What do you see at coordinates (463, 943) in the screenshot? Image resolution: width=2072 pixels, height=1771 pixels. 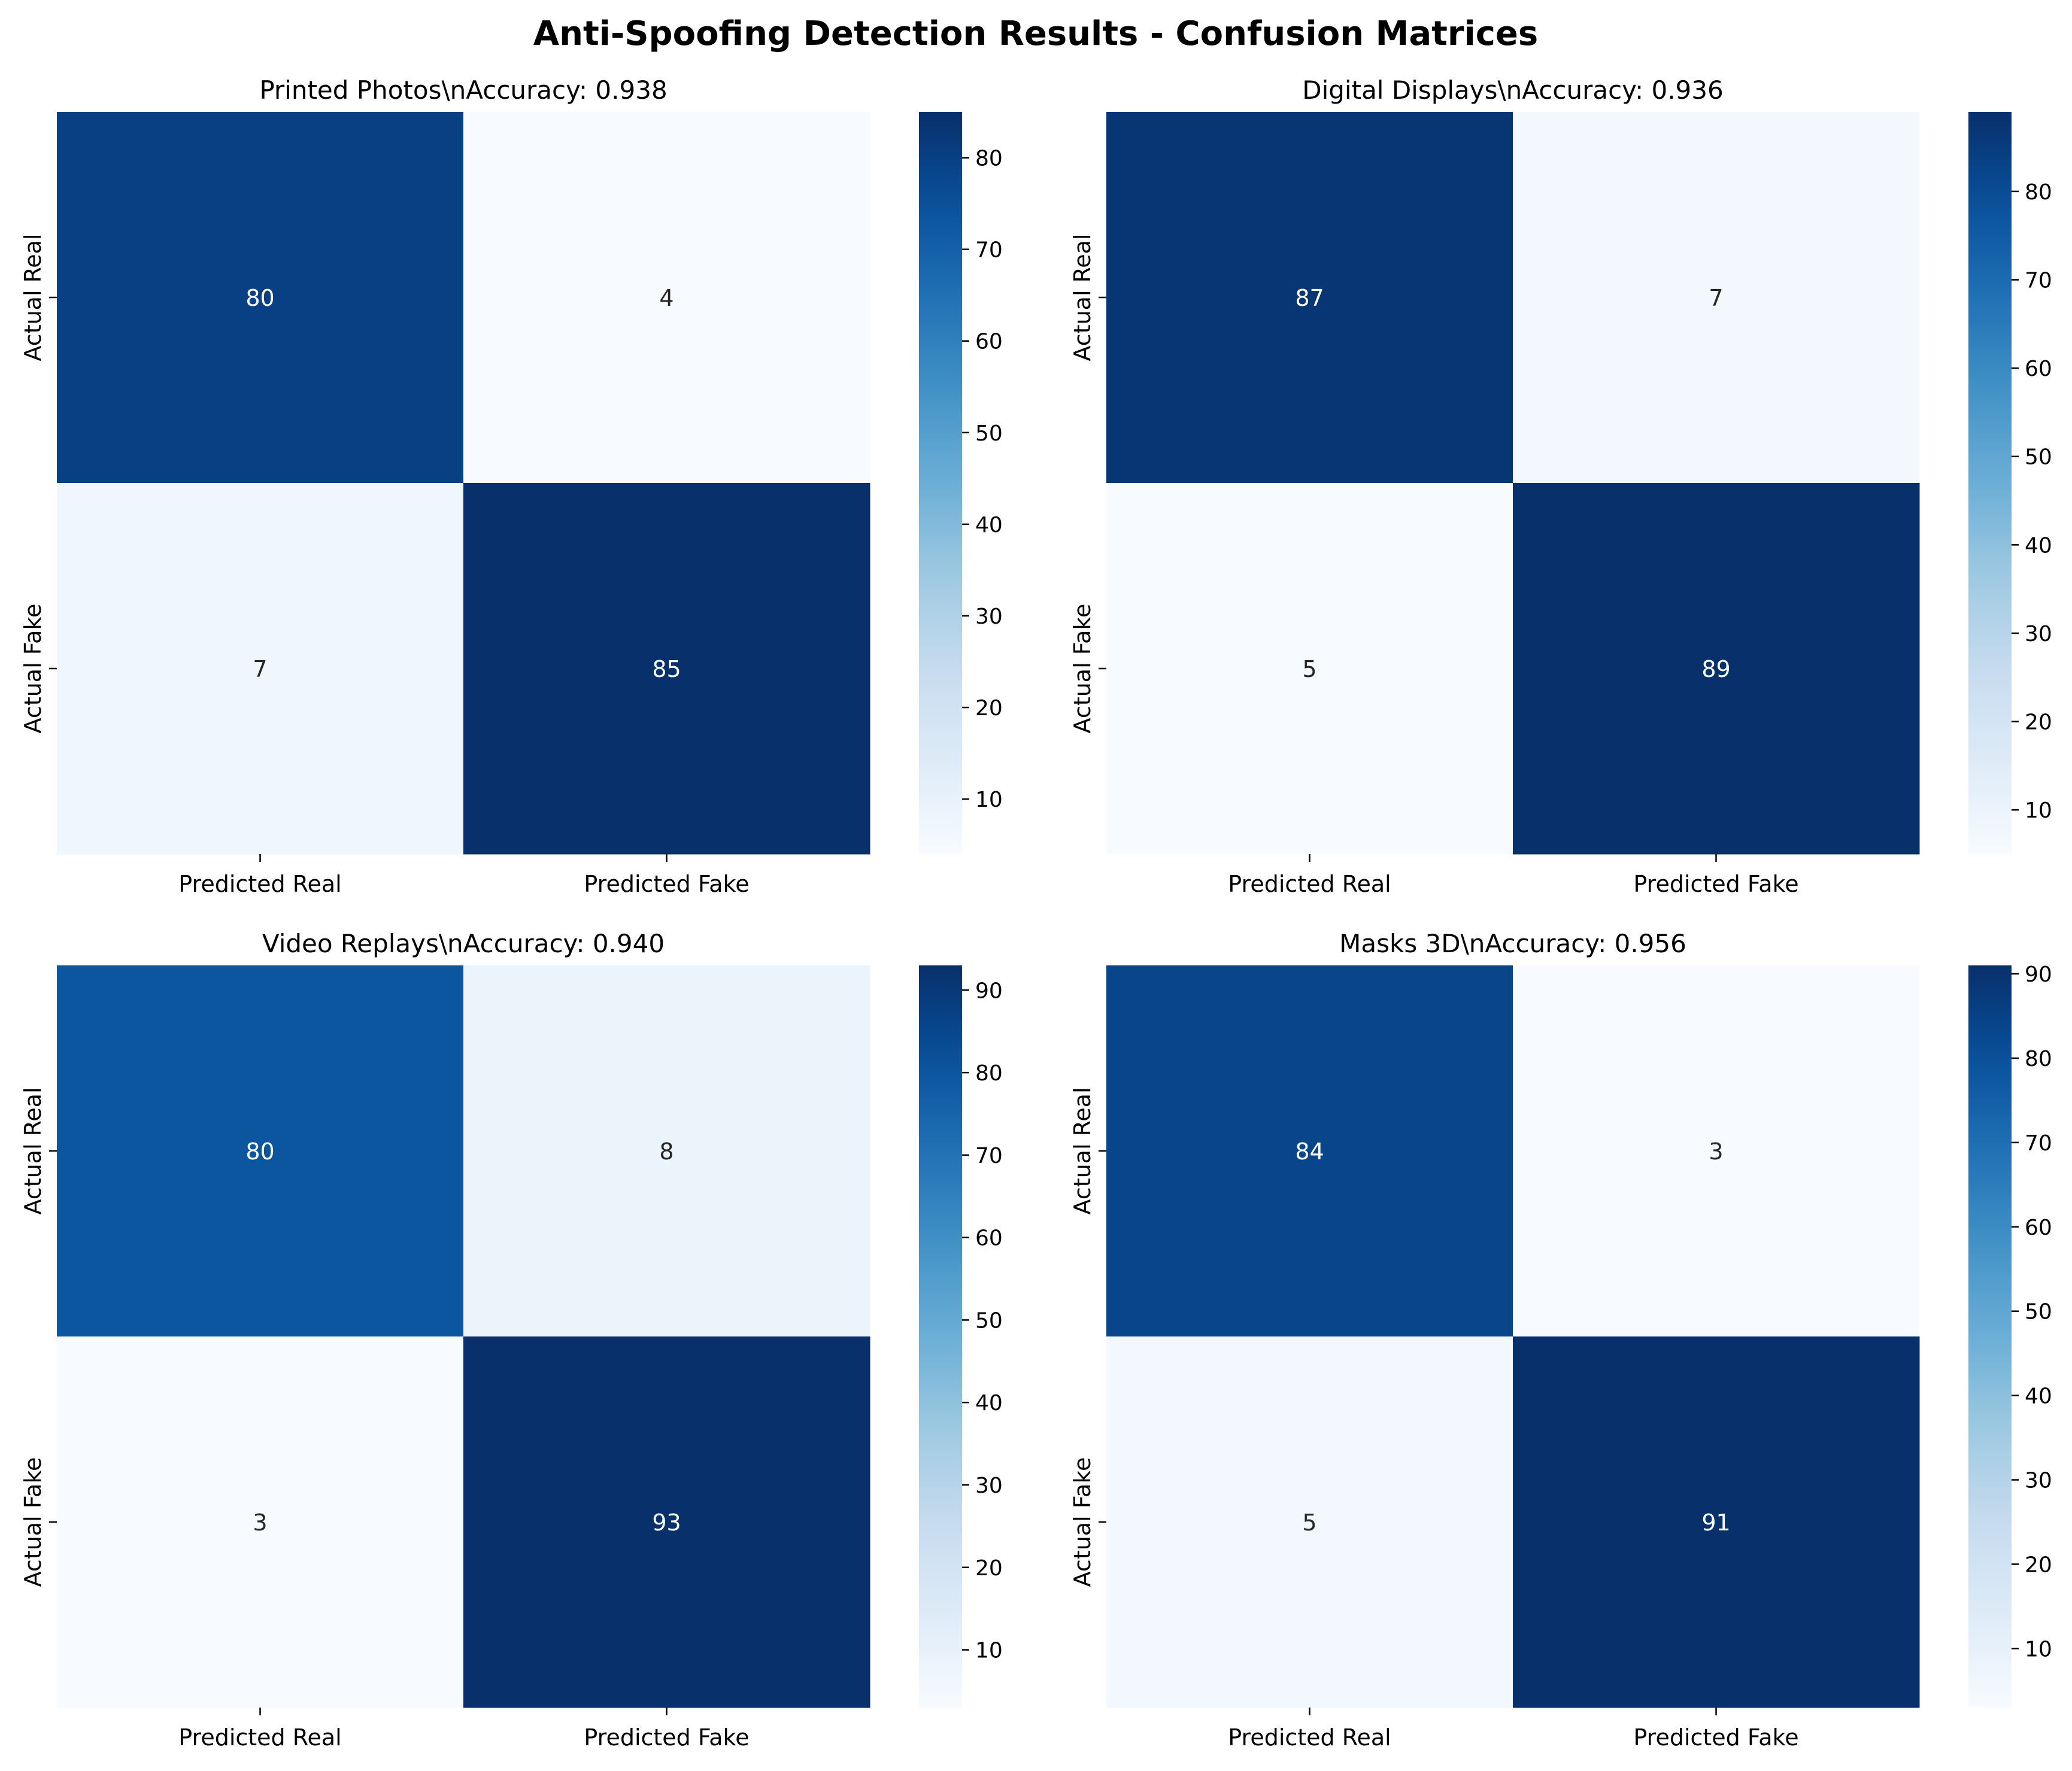 I see `panel-title: Video Replays\nAccuracy: 0.940` at bounding box center [463, 943].